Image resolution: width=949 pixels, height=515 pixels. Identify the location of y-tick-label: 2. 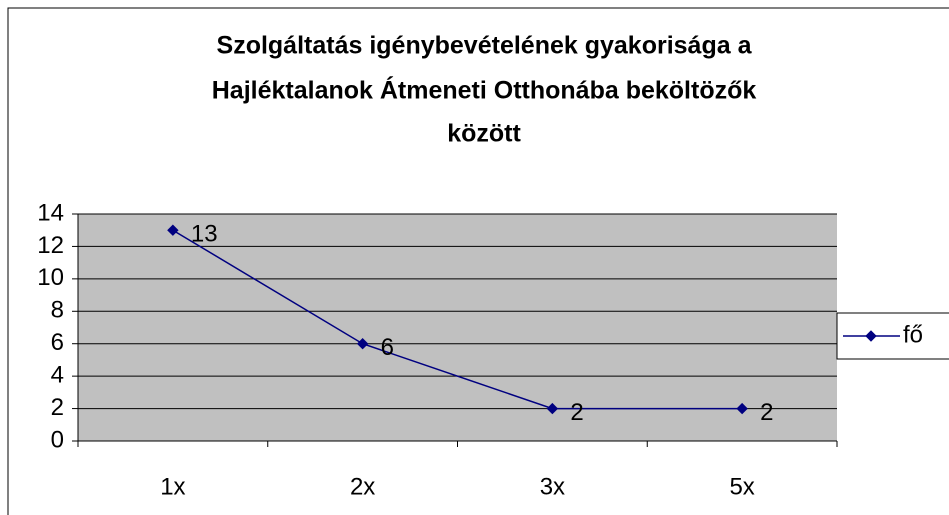
(57, 407).